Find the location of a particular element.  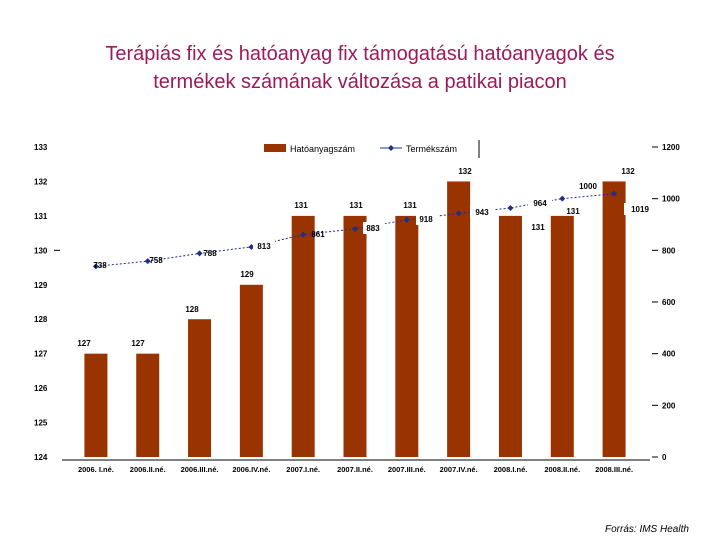

legend: Hatóanyagszám Termékszám is located at coordinates (372, 149).